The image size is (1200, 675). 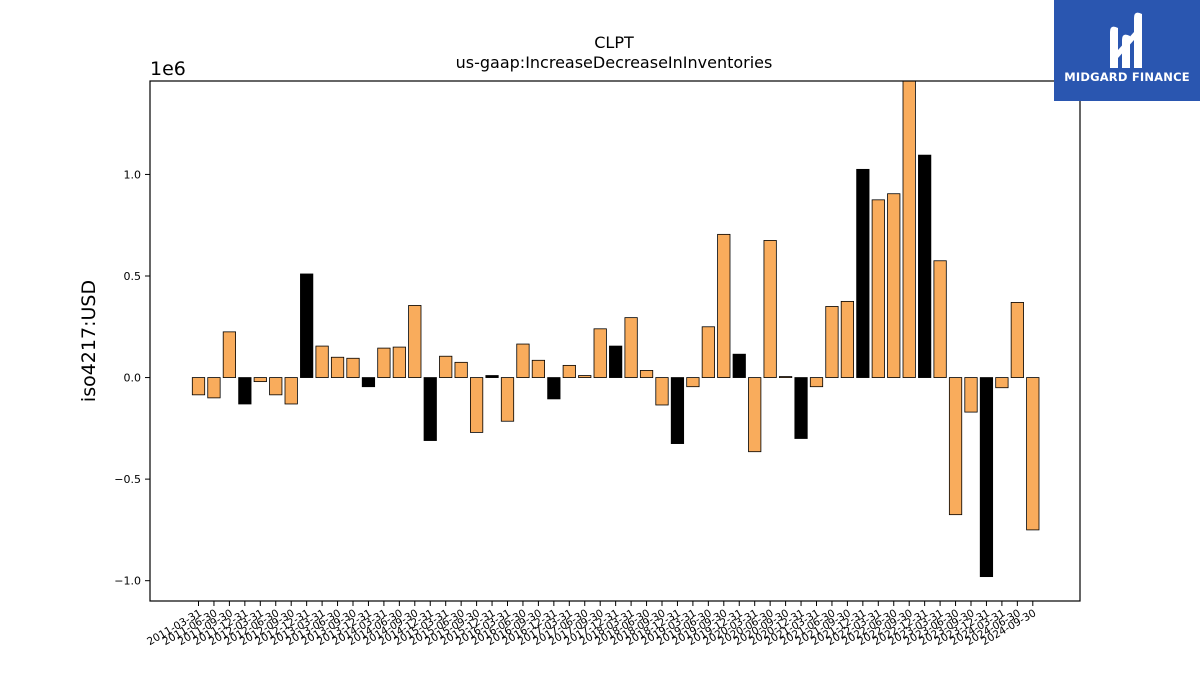 What do you see at coordinates (133, 276) in the screenshot?
I see `y-tick-label: 0.5` at bounding box center [133, 276].